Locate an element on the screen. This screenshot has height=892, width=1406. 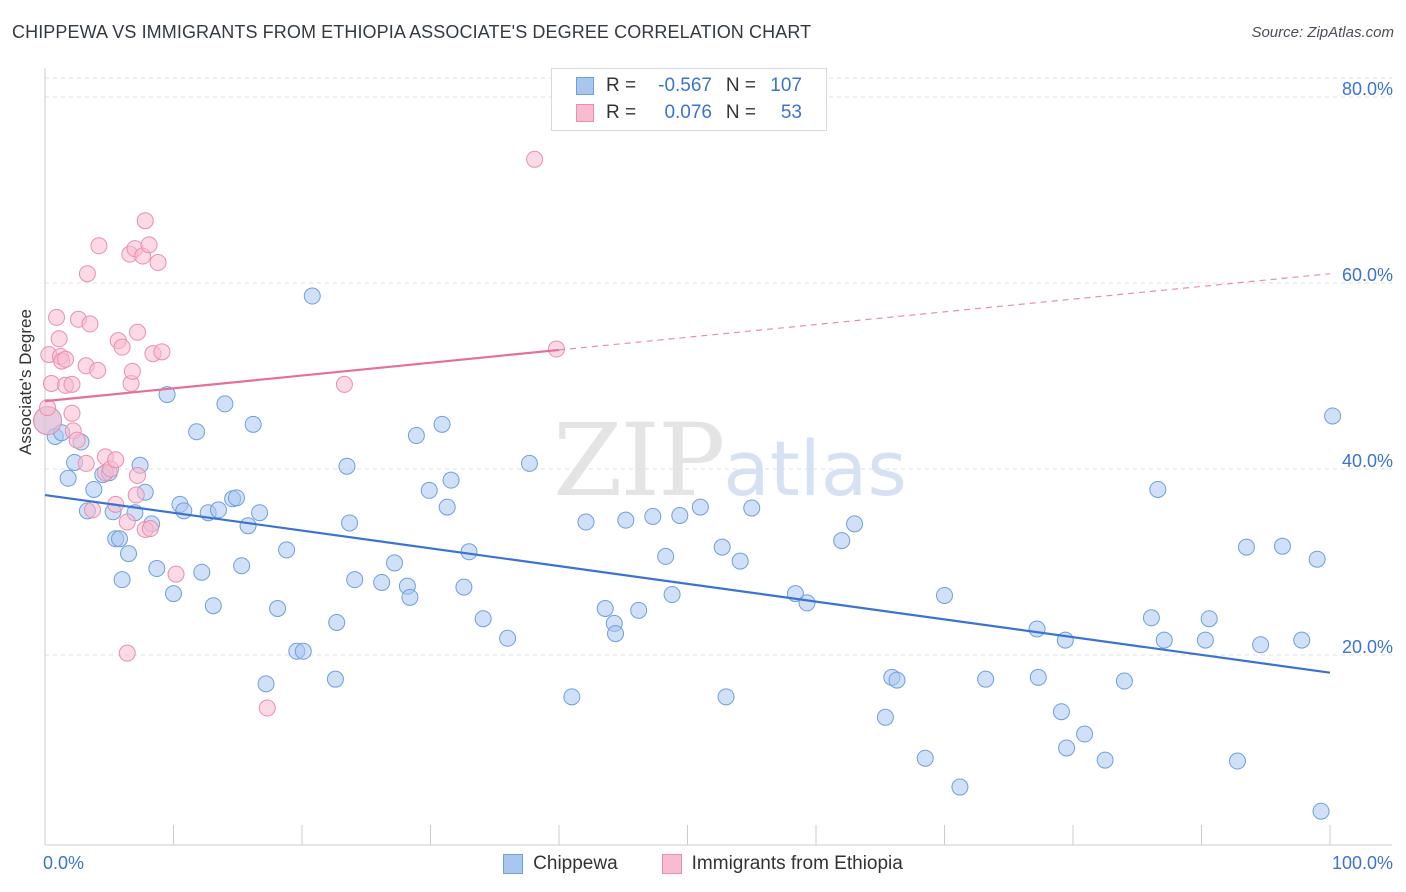
legend-item-ethiopia: Immigrants from Ethiopia is located at coordinates (782, 864).